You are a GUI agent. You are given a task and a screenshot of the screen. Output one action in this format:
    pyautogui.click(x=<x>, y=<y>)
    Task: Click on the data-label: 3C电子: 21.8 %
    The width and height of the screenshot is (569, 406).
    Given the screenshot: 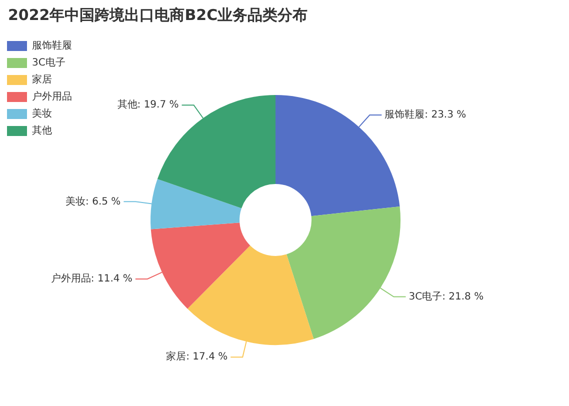 What is the action you would take?
    pyautogui.click(x=446, y=296)
    